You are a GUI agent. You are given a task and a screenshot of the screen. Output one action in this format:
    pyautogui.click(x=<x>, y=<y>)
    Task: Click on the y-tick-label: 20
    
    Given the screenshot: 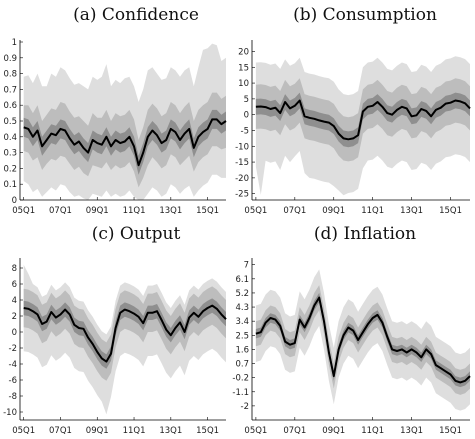 What is the action you would take?
    pyautogui.click(x=243, y=52)
    